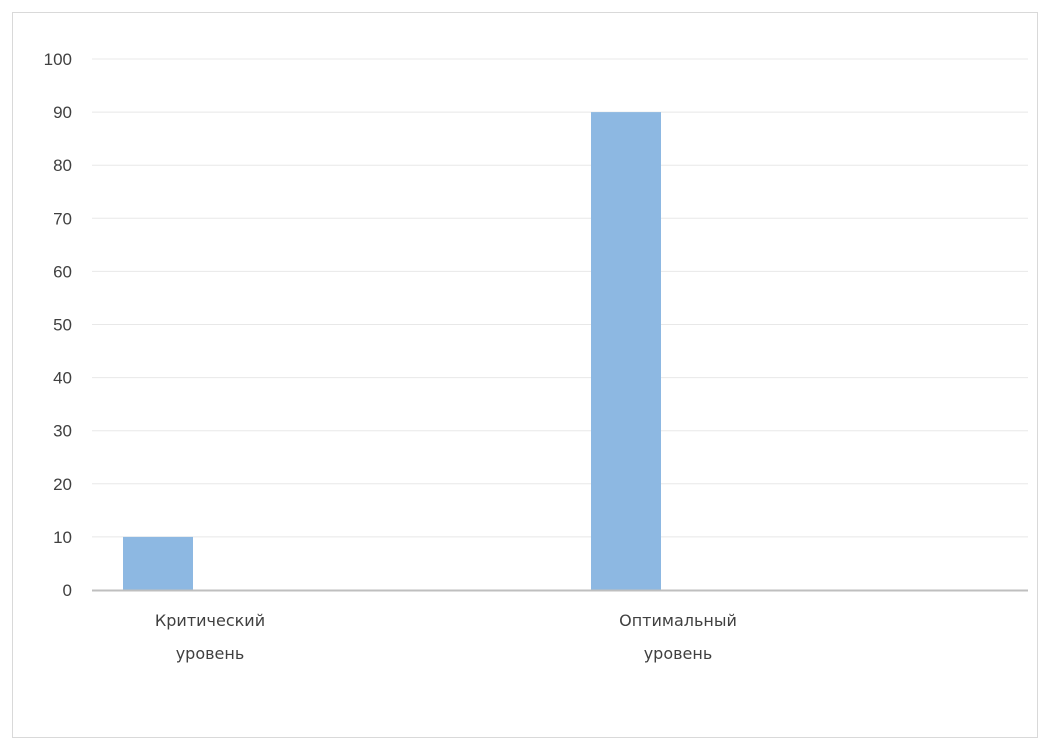 Image resolution: width=1040 pixels, height=740 pixels. Describe the element at coordinates (62, 484) in the screenshot. I see `y-tick-label: 20` at that location.